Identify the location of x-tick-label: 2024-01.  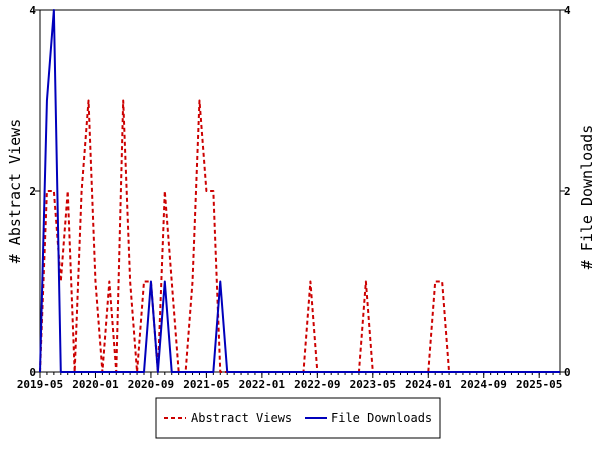
(428, 384).